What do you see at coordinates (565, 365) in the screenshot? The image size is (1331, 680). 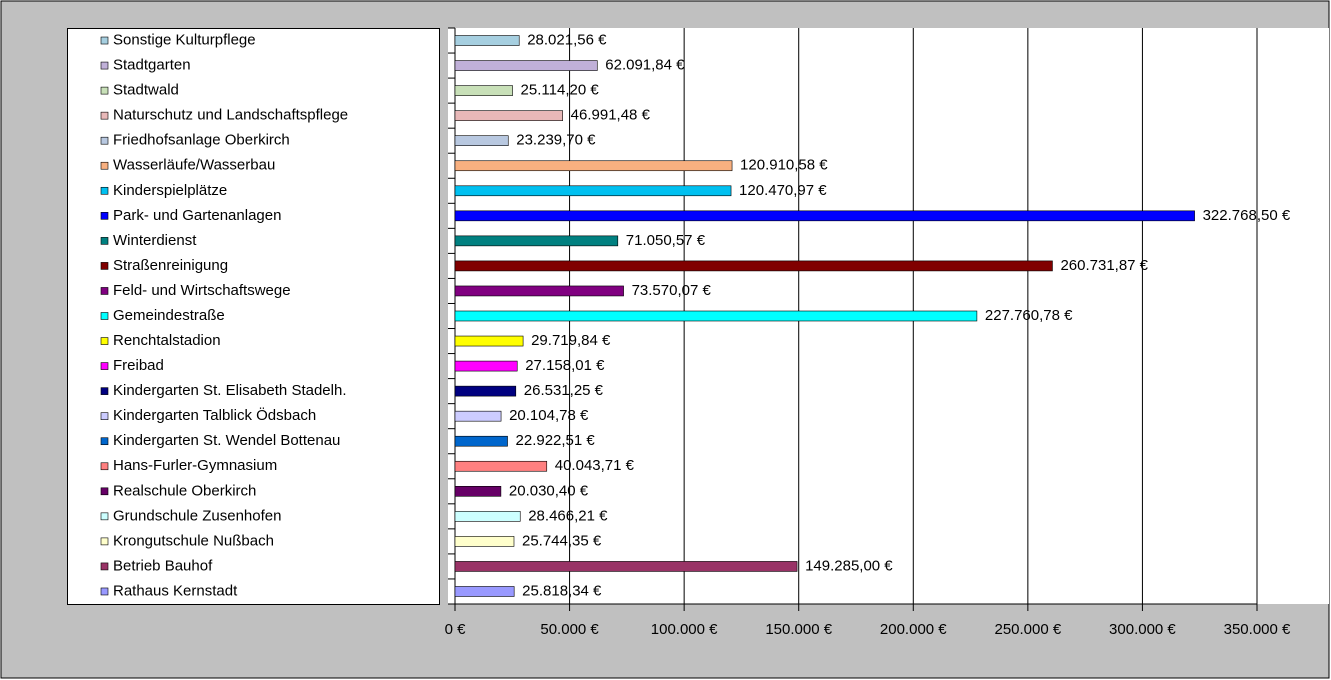 I see `value-label: 27.158,01 €` at bounding box center [565, 365].